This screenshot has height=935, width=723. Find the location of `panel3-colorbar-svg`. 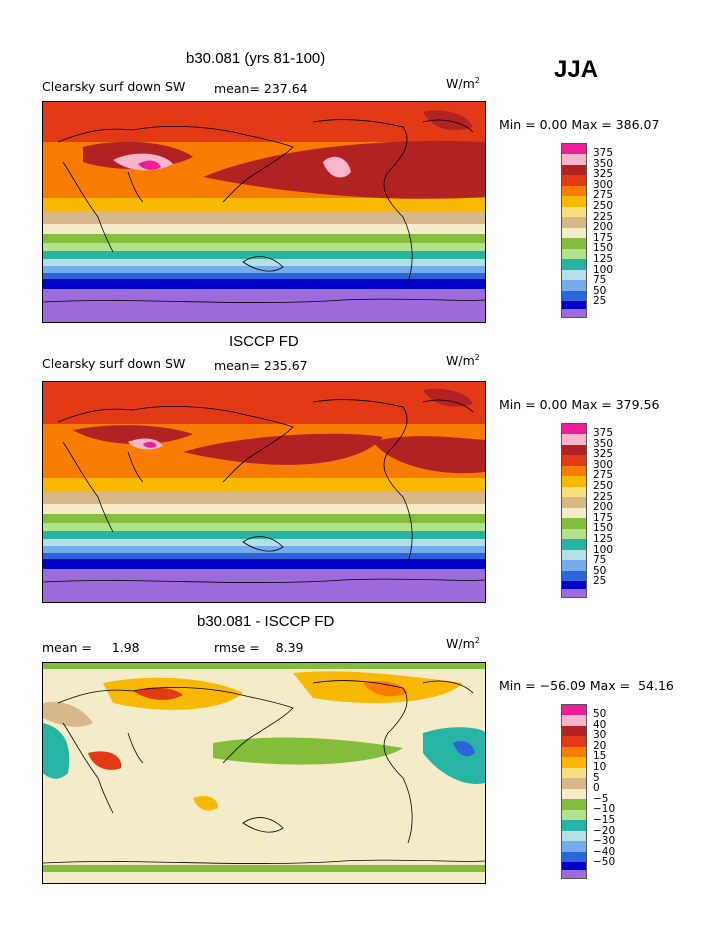

panel3-colorbar-svg is located at coordinates (574, 791).